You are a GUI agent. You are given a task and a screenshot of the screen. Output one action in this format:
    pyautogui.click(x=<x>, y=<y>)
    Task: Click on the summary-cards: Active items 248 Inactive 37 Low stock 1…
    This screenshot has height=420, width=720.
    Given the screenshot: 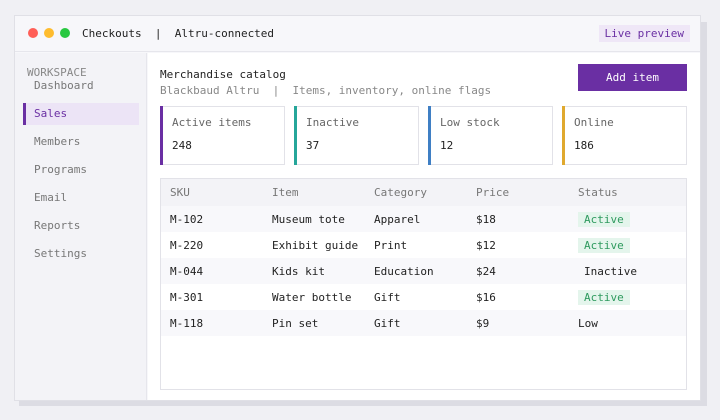 What is the action you would take?
    pyautogui.click(x=423, y=135)
    